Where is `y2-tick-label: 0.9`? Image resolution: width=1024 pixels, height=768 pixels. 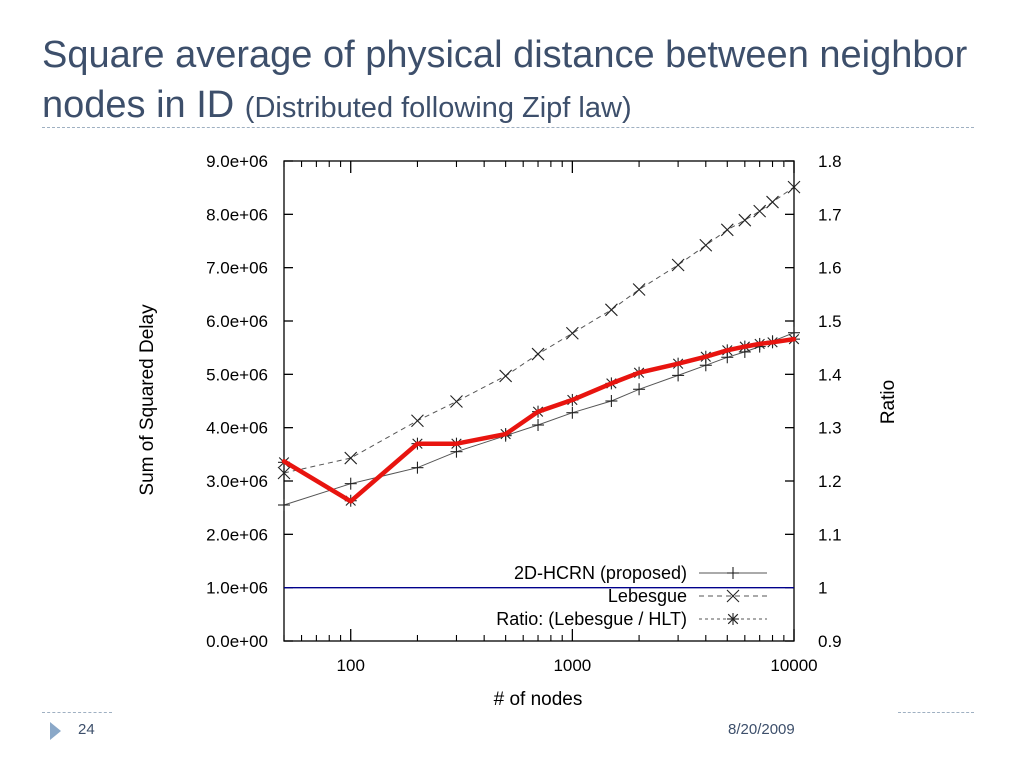 y2-tick-label: 0.9 is located at coordinates (830, 641).